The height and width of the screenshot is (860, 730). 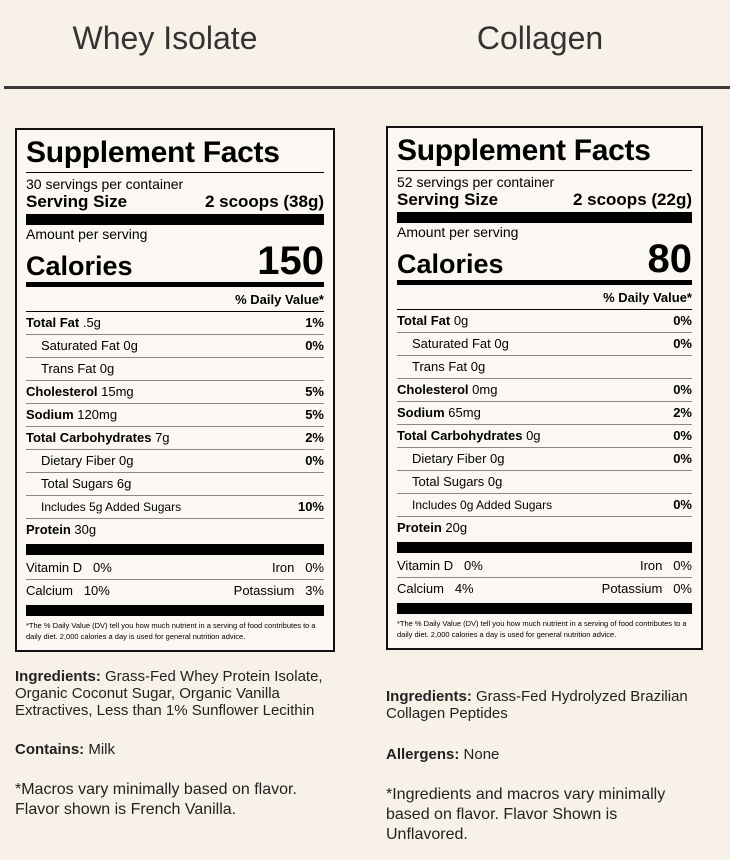 What do you see at coordinates (544, 199) in the screenshot?
I see `serving-size: Serving Size 2 scoops (22g)` at bounding box center [544, 199].